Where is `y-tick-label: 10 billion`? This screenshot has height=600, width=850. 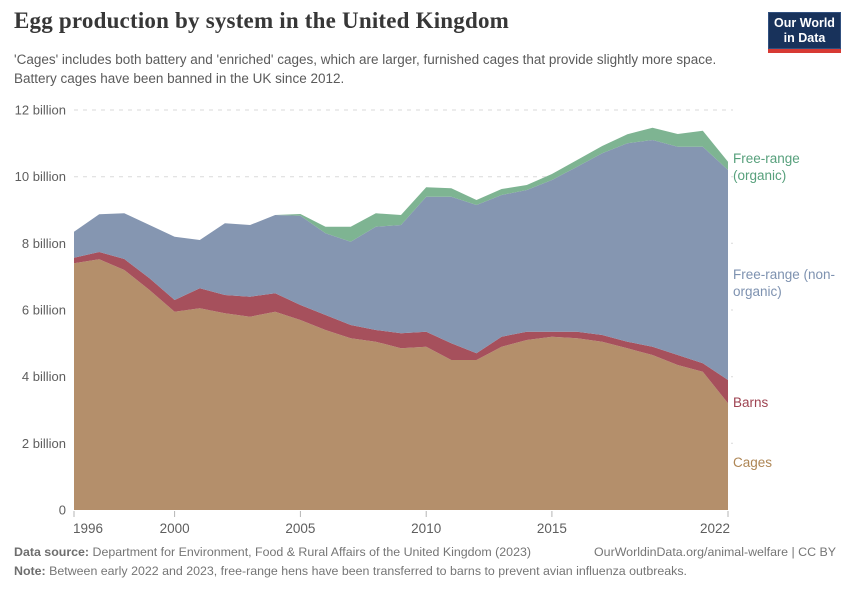
y-tick-label: 10 billion is located at coordinates (40, 176).